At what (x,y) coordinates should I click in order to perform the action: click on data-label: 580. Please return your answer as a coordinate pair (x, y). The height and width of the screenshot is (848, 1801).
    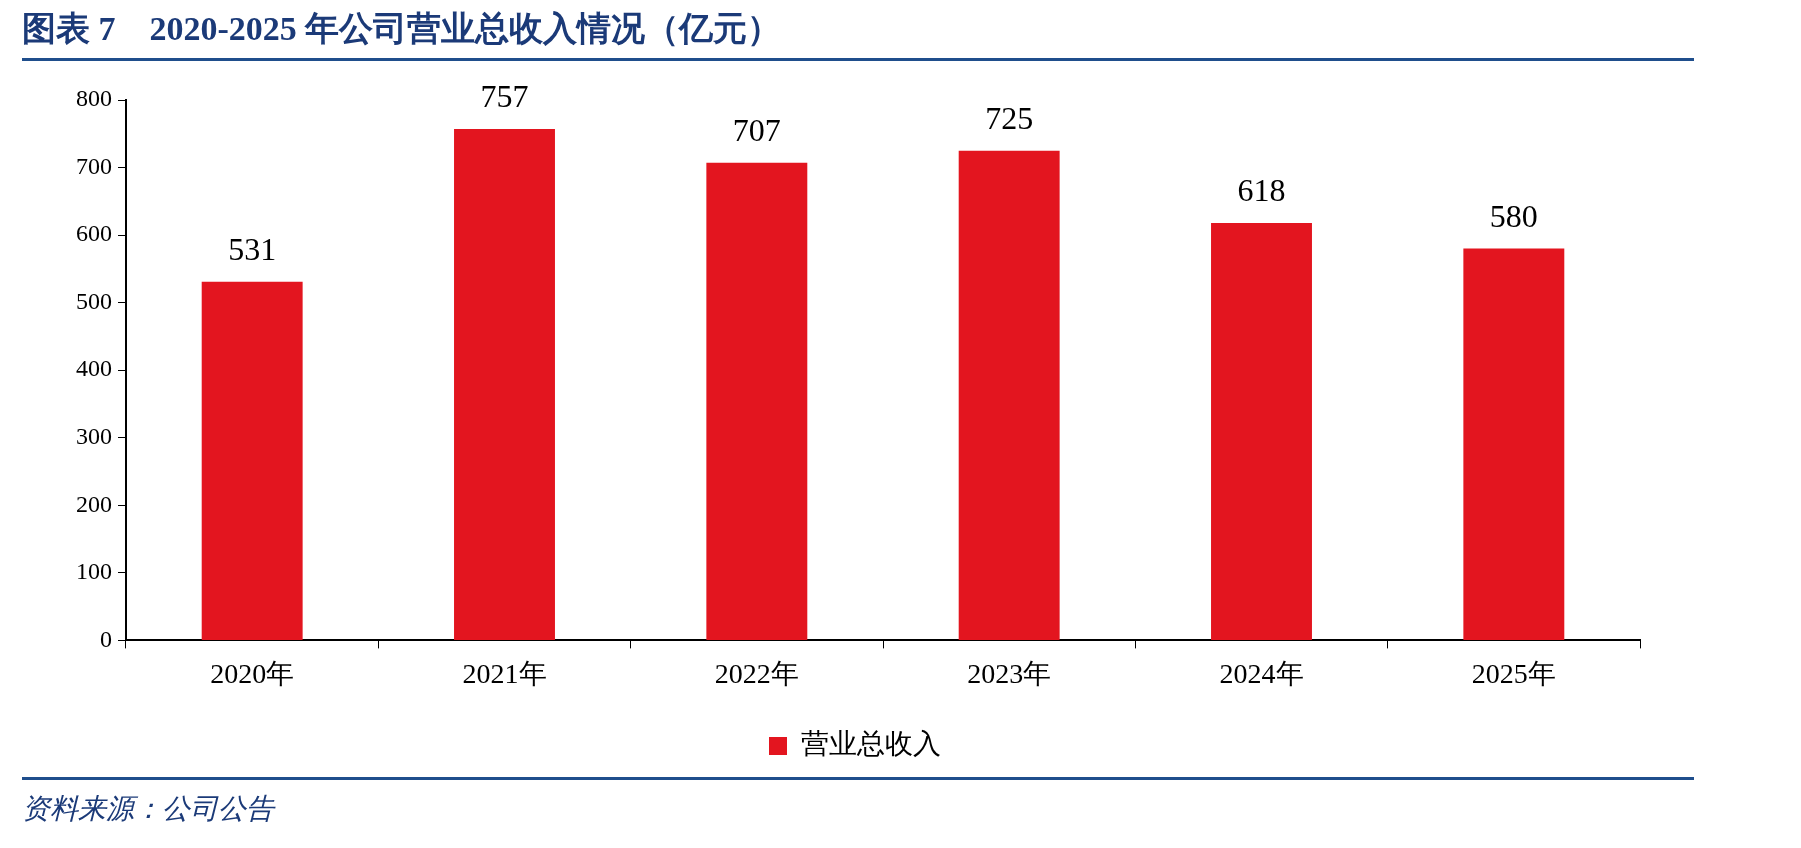
    Looking at the image, I should click on (1513, 216).